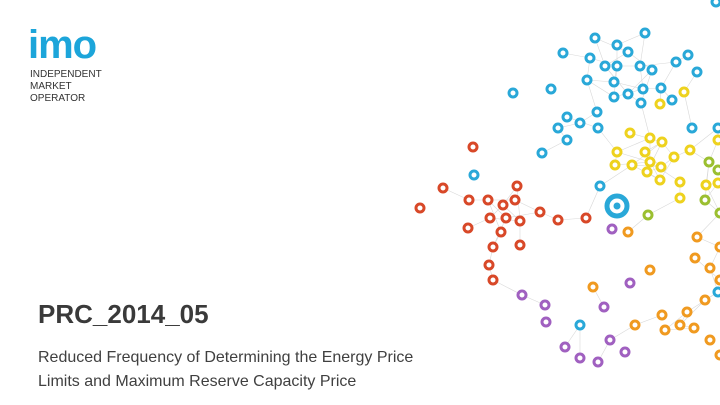  Describe the element at coordinates (57, 98) in the screenshot. I see `logo-text: OPERATOR` at that location.